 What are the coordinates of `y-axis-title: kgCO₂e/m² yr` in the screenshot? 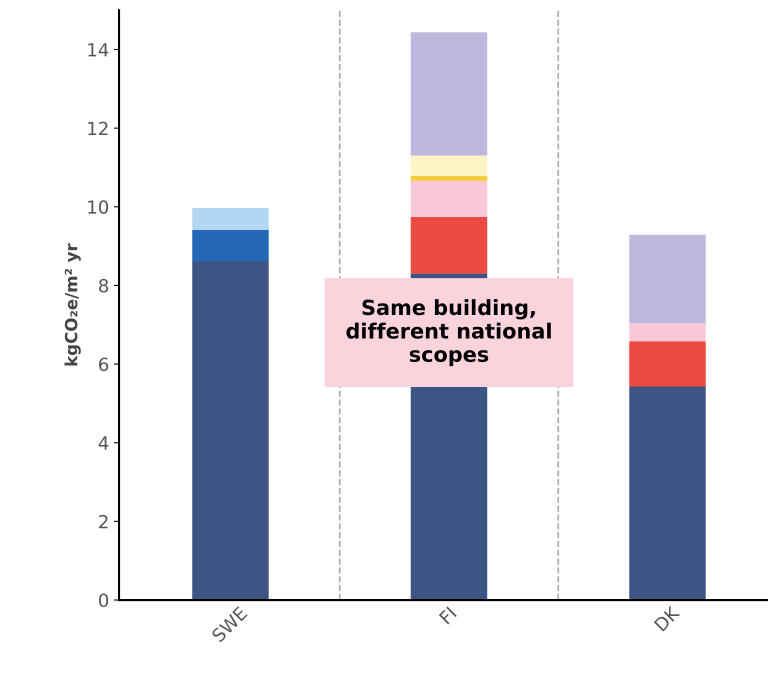 It's located at (72, 304).